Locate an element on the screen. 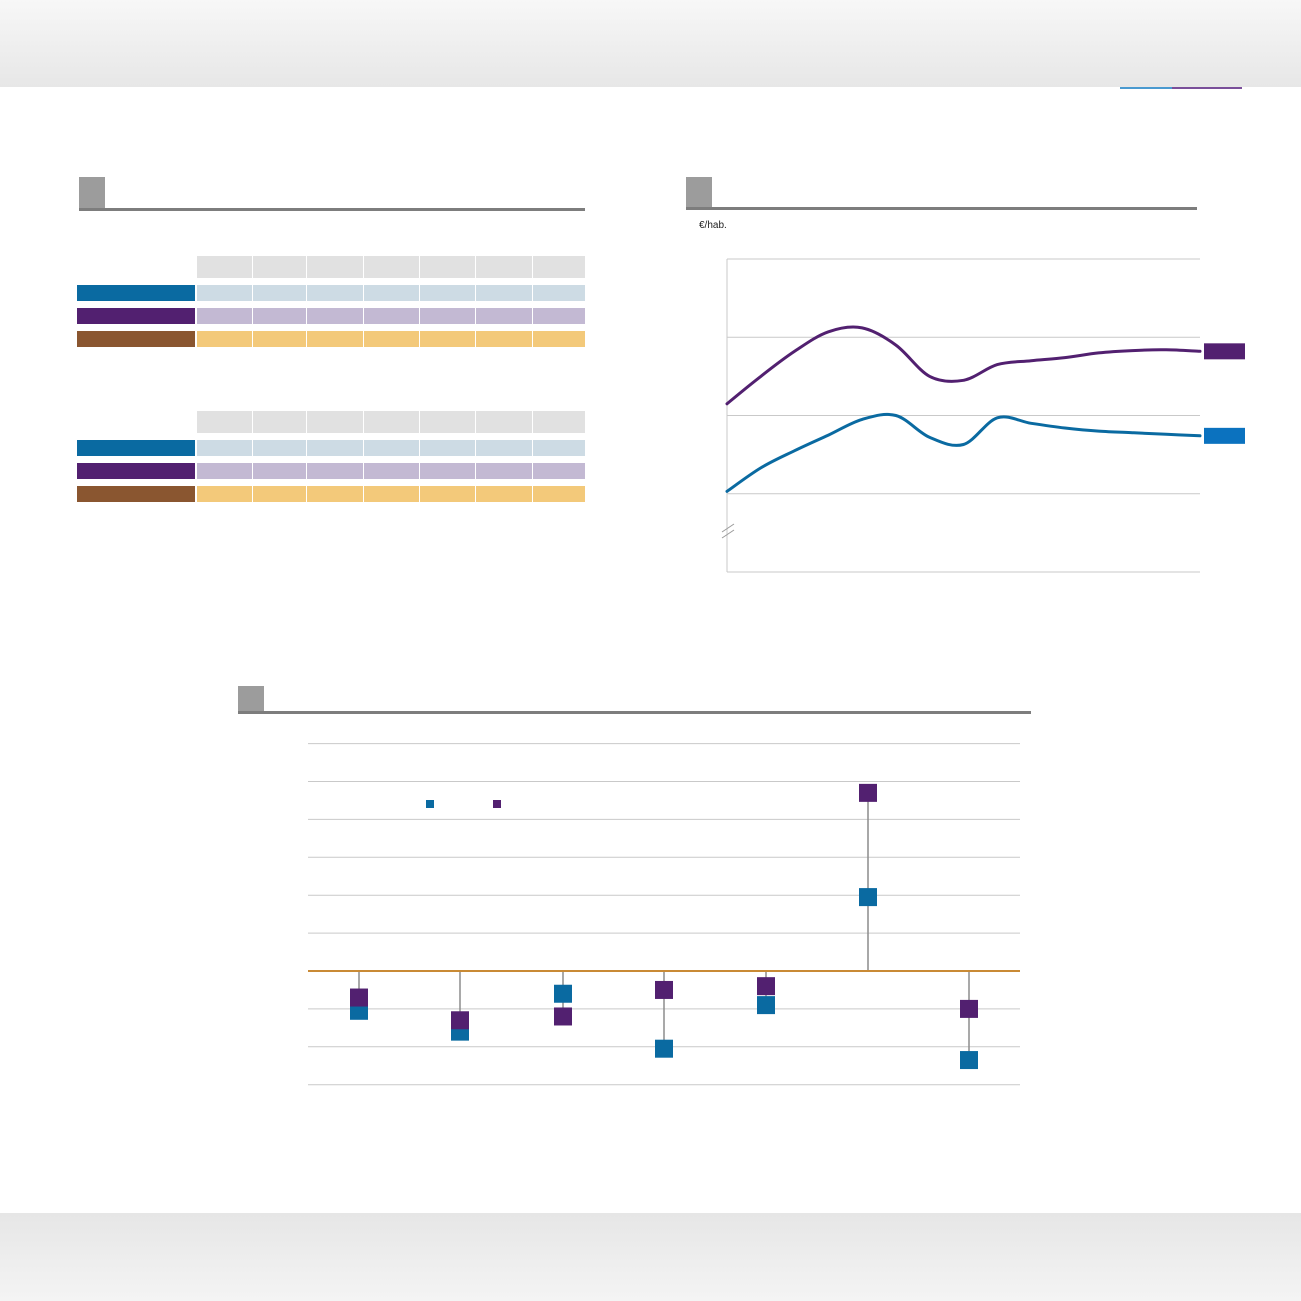 This screenshot has width=1301, height=1301. header-accent-blue is located at coordinates (1146, 88).